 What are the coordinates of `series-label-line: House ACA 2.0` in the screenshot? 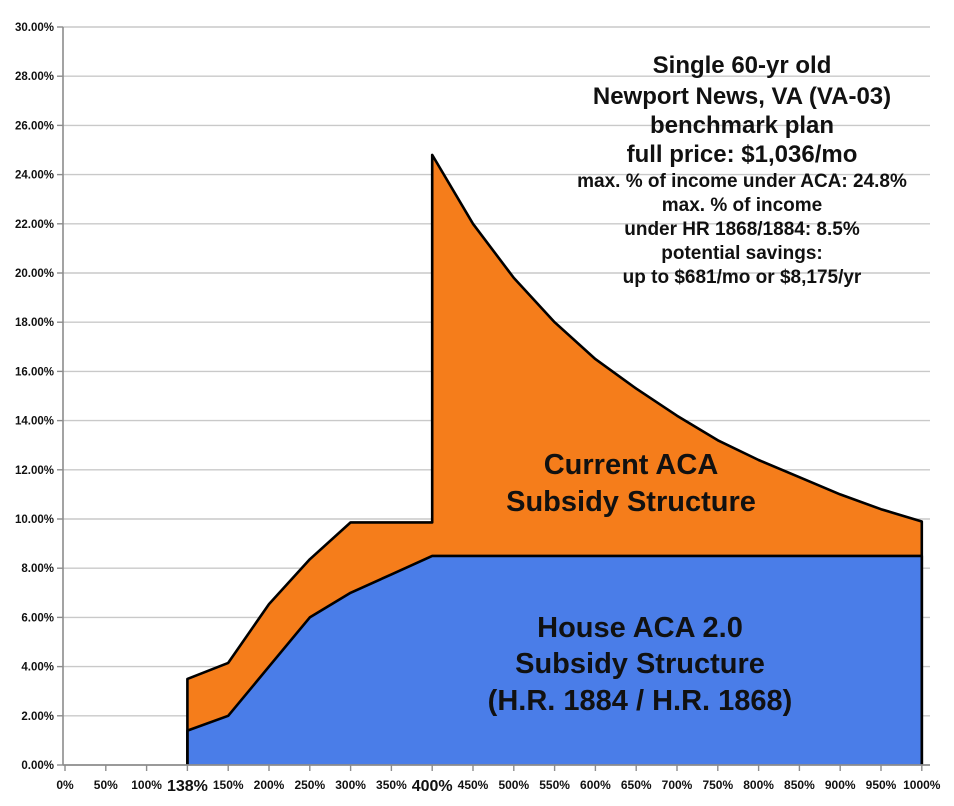 It's located at (640, 628).